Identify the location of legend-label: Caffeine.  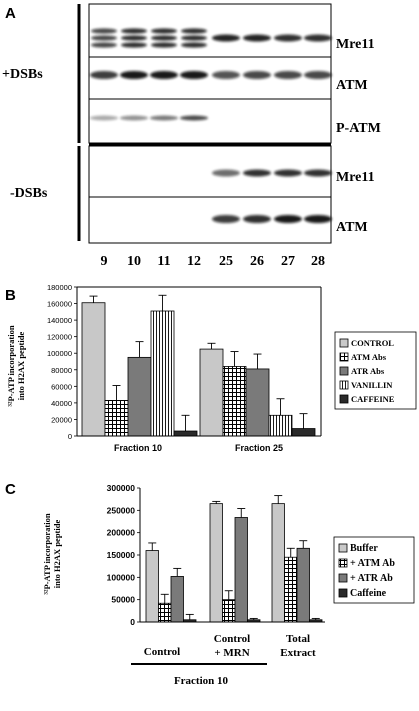
(368, 593).